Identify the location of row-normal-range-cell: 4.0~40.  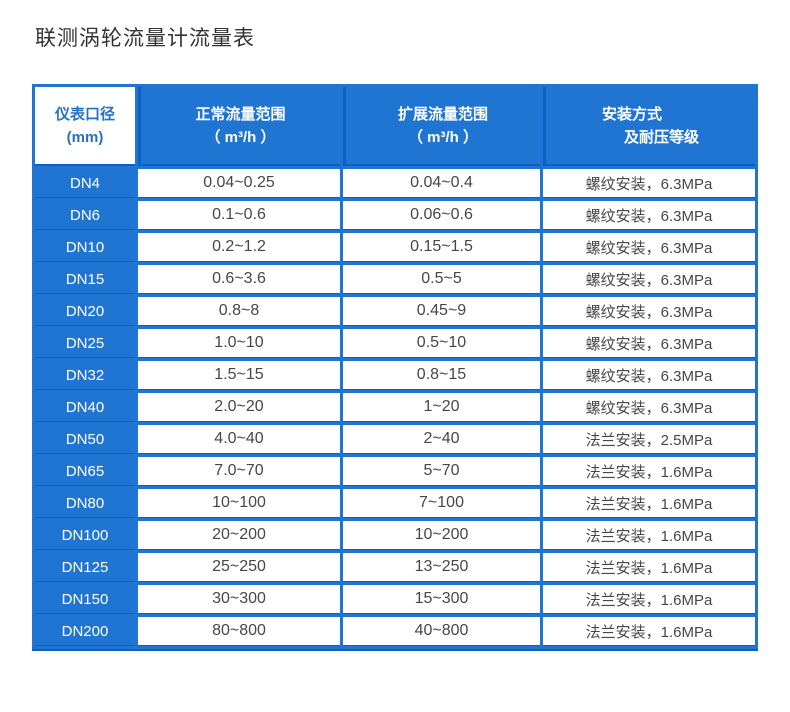
(239, 439).